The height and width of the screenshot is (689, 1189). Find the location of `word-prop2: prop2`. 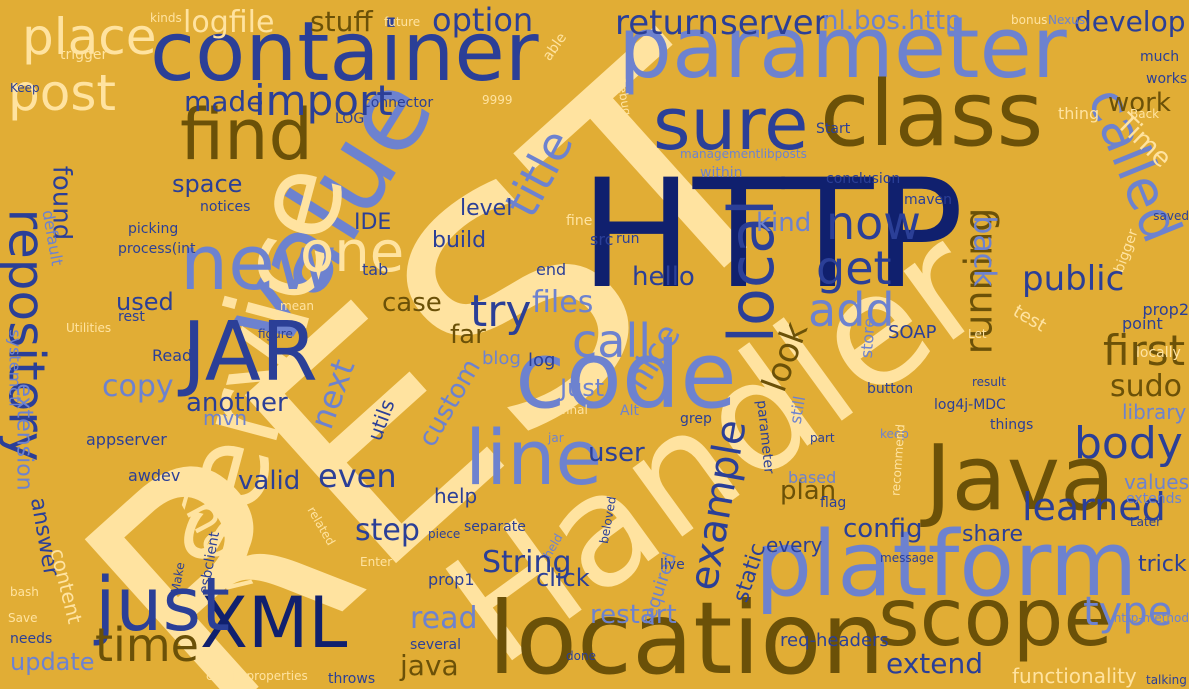

word-prop2: prop2 is located at coordinates (1165, 309).